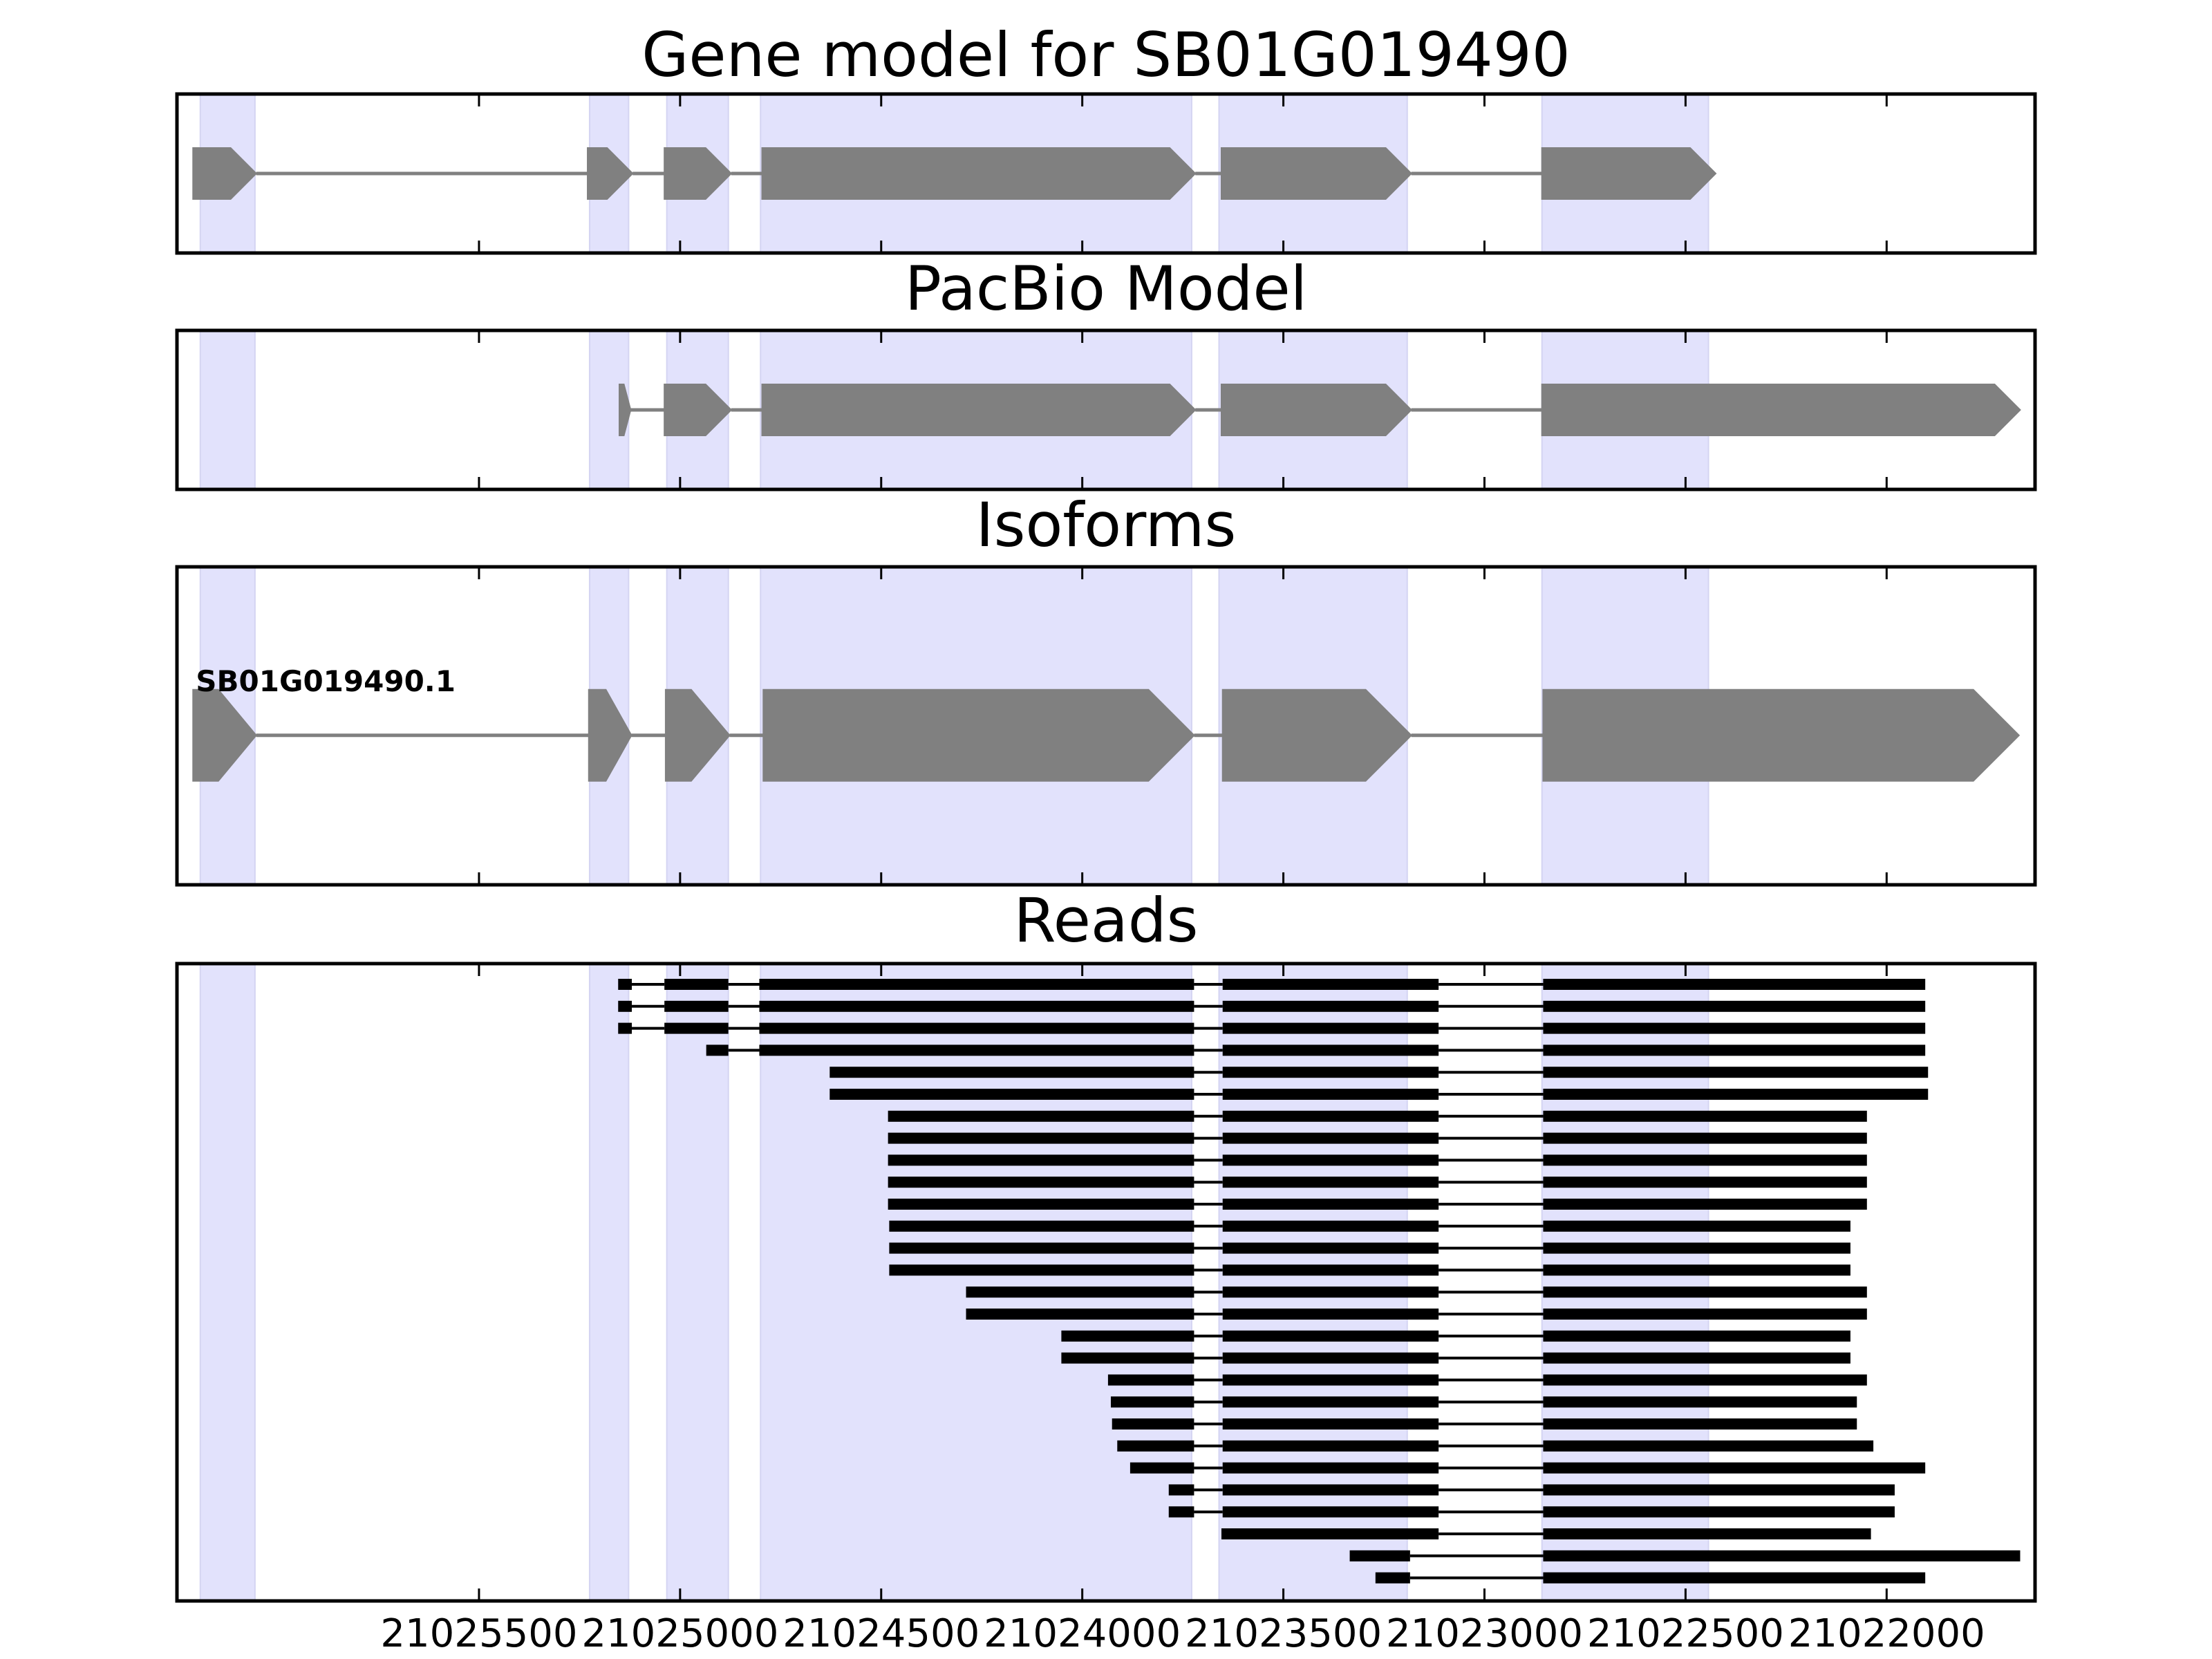 This screenshot has width=2212, height=1659. Describe the element at coordinates (1106, 920) in the screenshot. I see `reads-title: Reads` at that location.